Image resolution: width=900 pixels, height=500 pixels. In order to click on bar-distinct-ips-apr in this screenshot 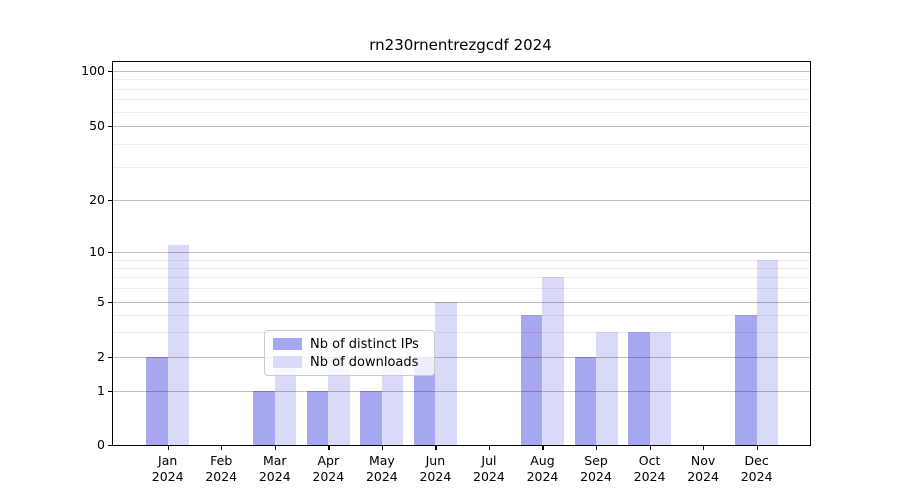, I will do `click(317, 417)`.